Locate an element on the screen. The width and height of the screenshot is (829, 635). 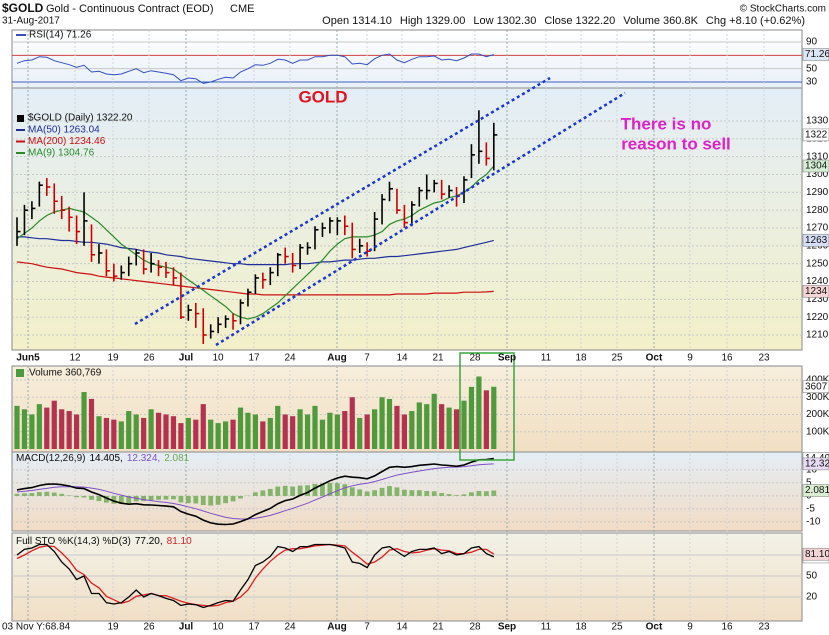
y-tick-label: 1330 is located at coordinates (817, 121).